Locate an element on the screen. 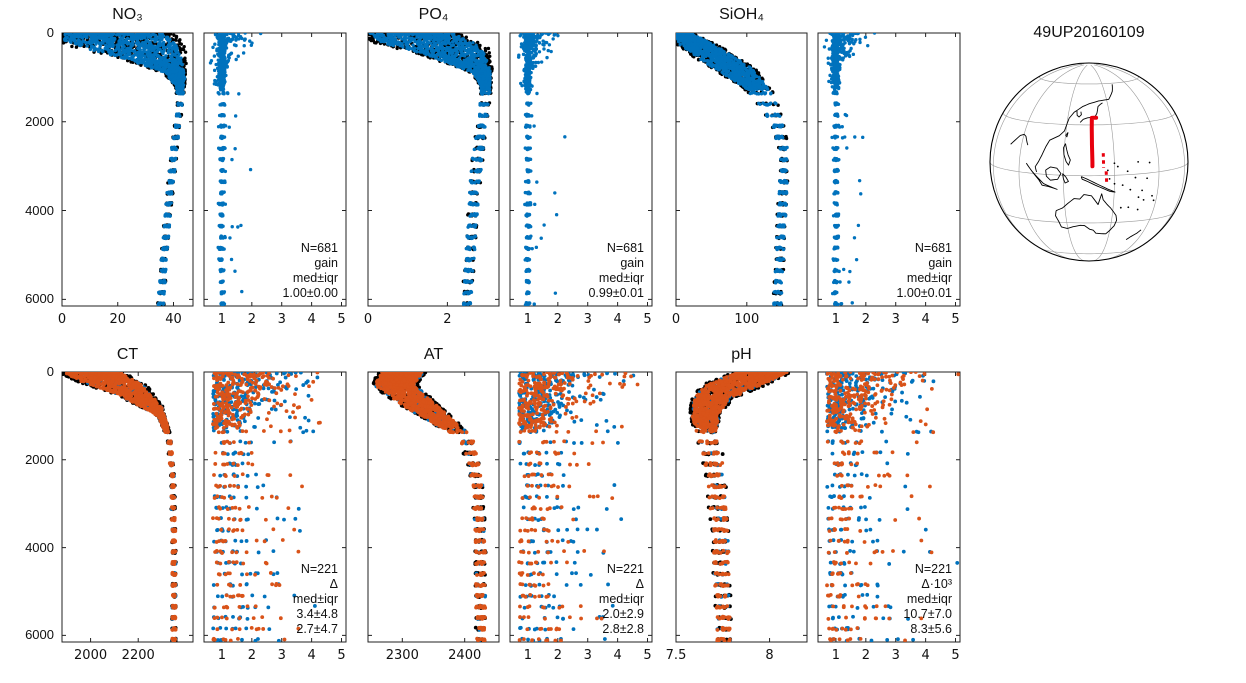 The image size is (1246, 683). no3-gain-canvas is located at coordinates (275, 180).